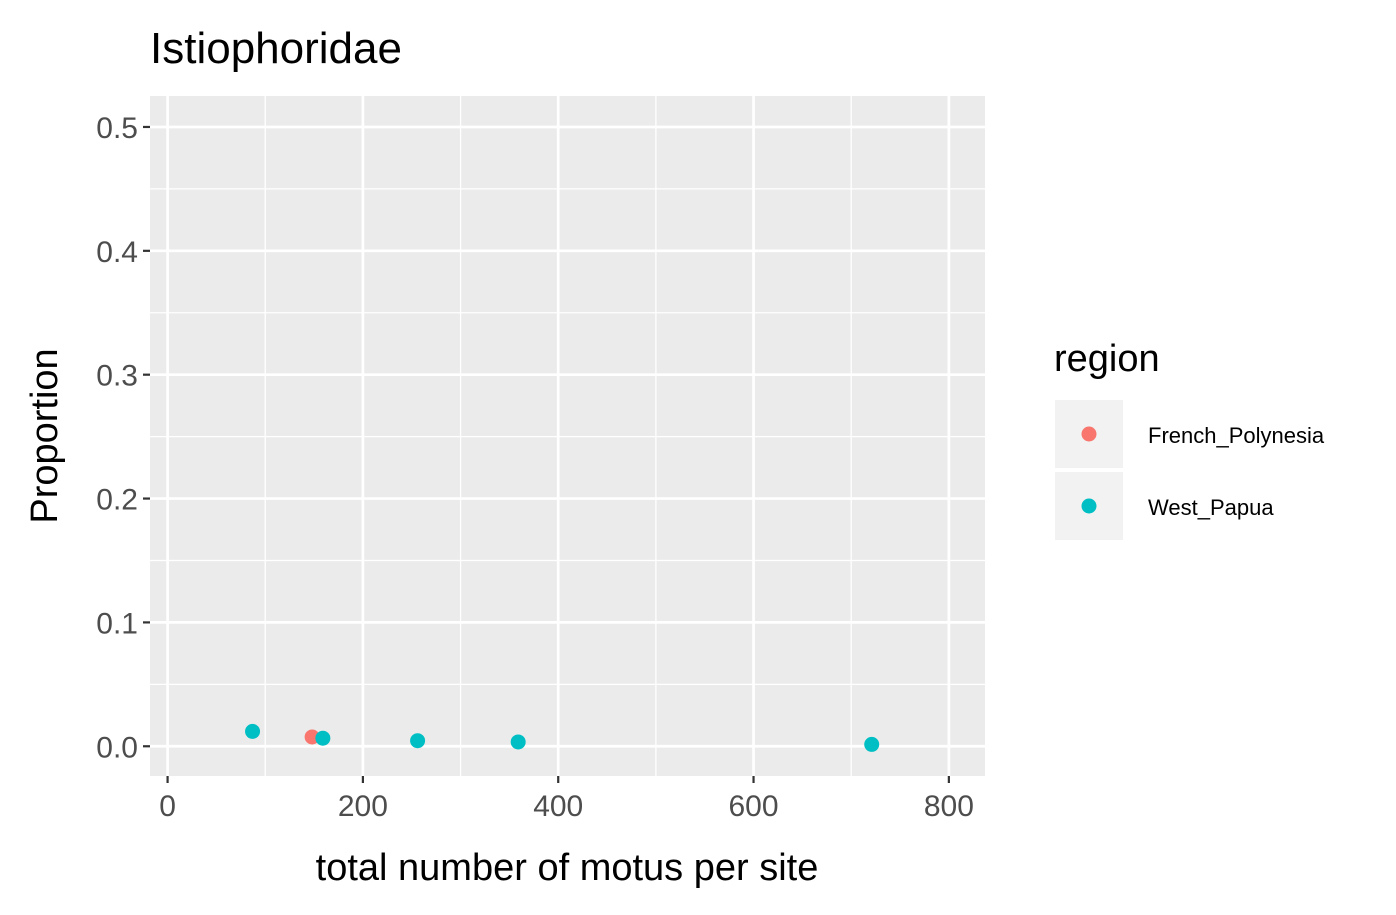 The image size is (1396, 915). I want to click on y-axis-ticks: 0.0 0.1 0.2 0.3 0.4 0.5, so click(123, 438).